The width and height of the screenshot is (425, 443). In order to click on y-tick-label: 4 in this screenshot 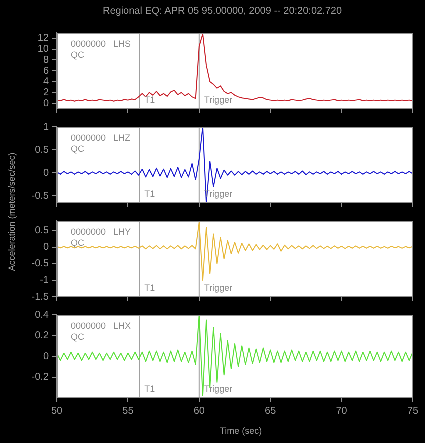, I will do `click(46, 82)`.